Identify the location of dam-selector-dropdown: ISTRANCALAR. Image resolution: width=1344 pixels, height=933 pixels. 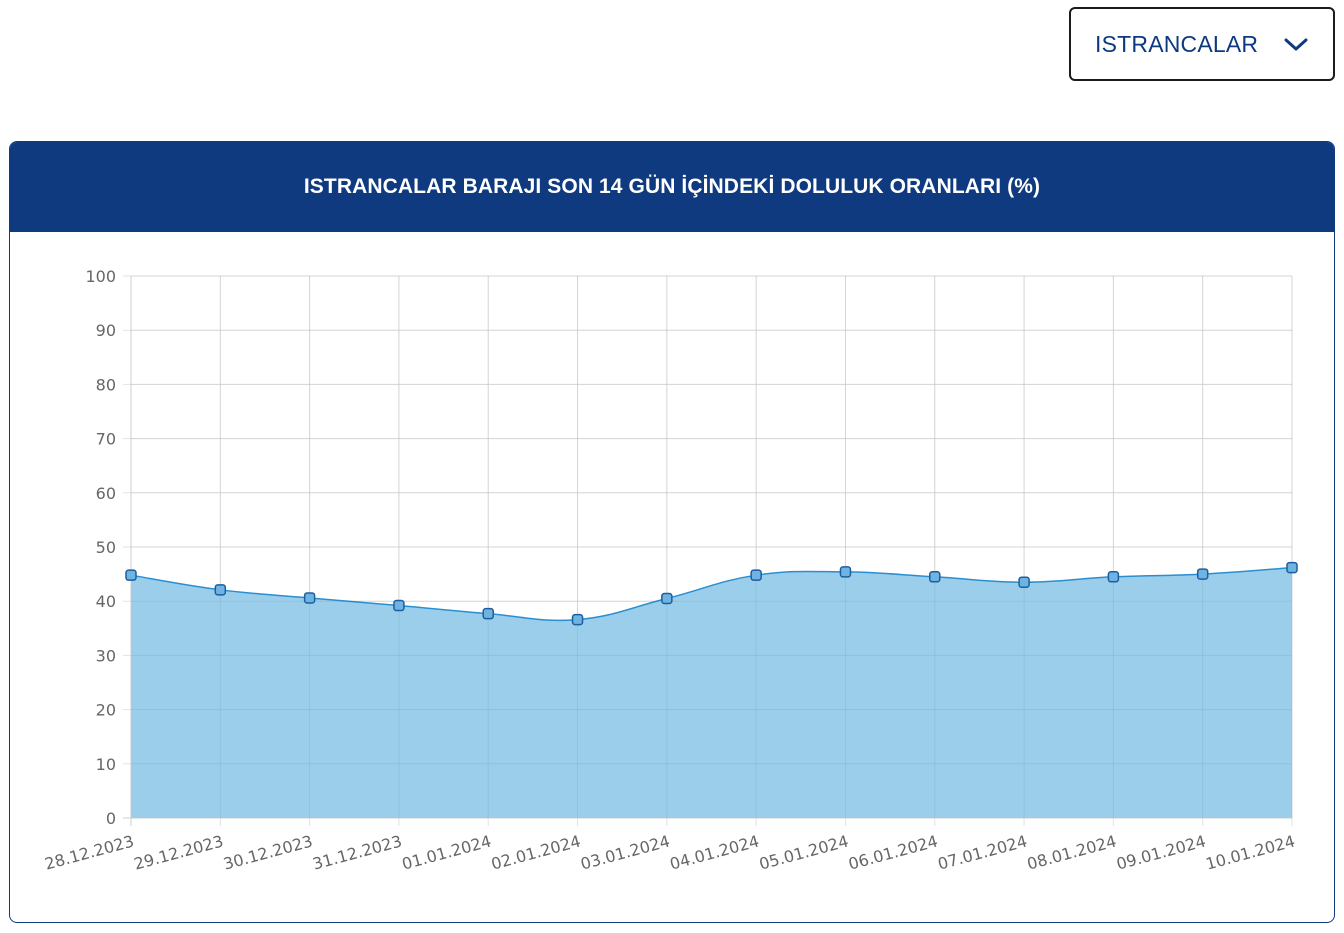
(1202, 44).